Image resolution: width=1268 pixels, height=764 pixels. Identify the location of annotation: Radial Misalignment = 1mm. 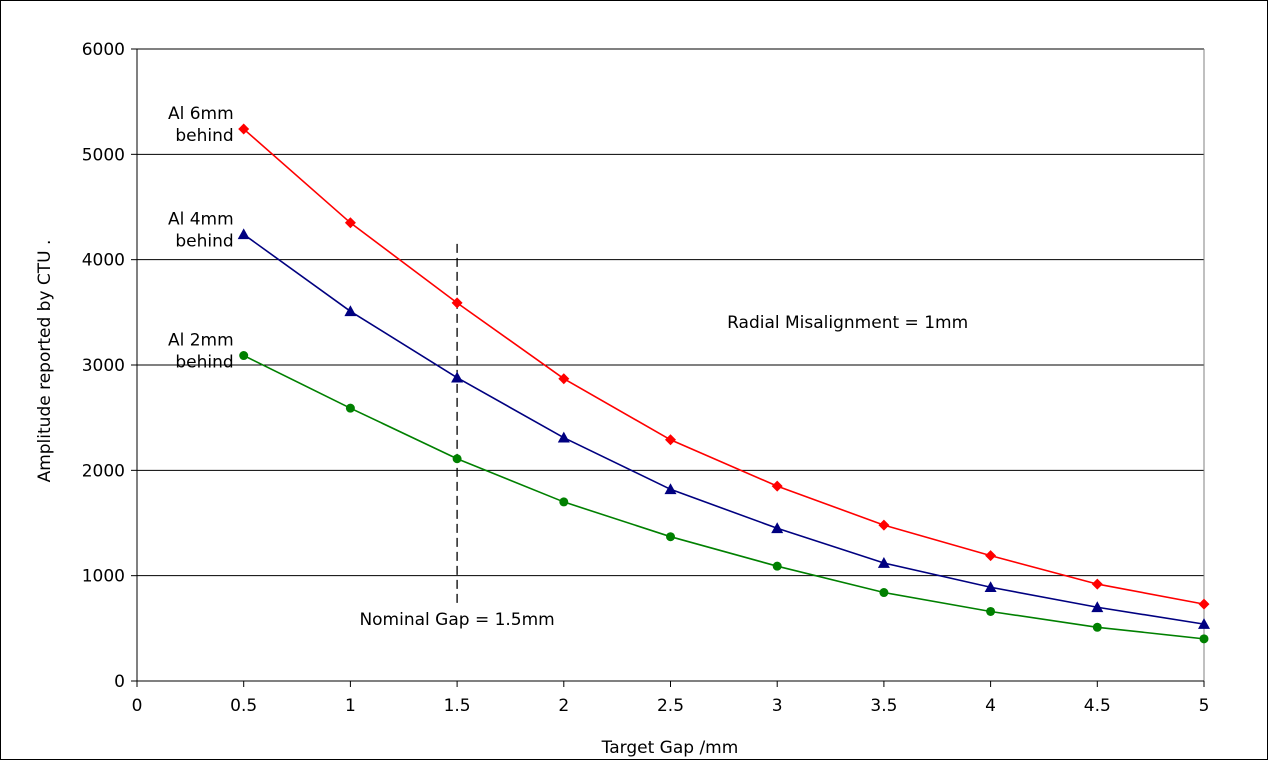
(847, 323).